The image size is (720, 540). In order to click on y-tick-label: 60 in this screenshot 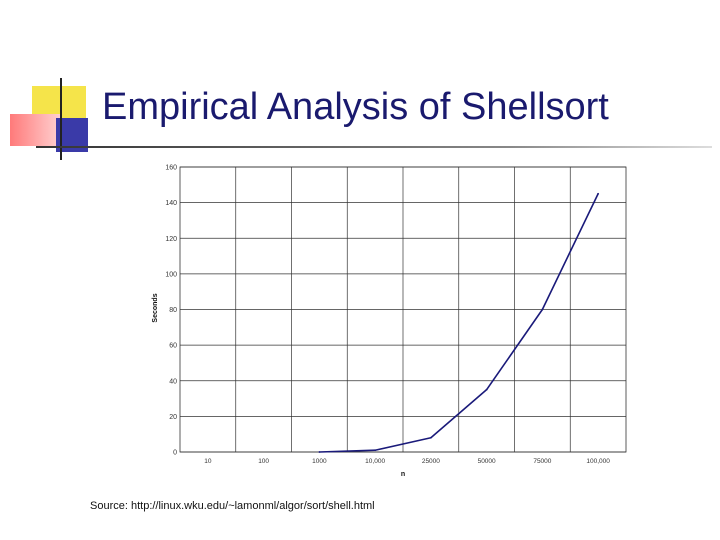, I will do `click(173, 346)`.